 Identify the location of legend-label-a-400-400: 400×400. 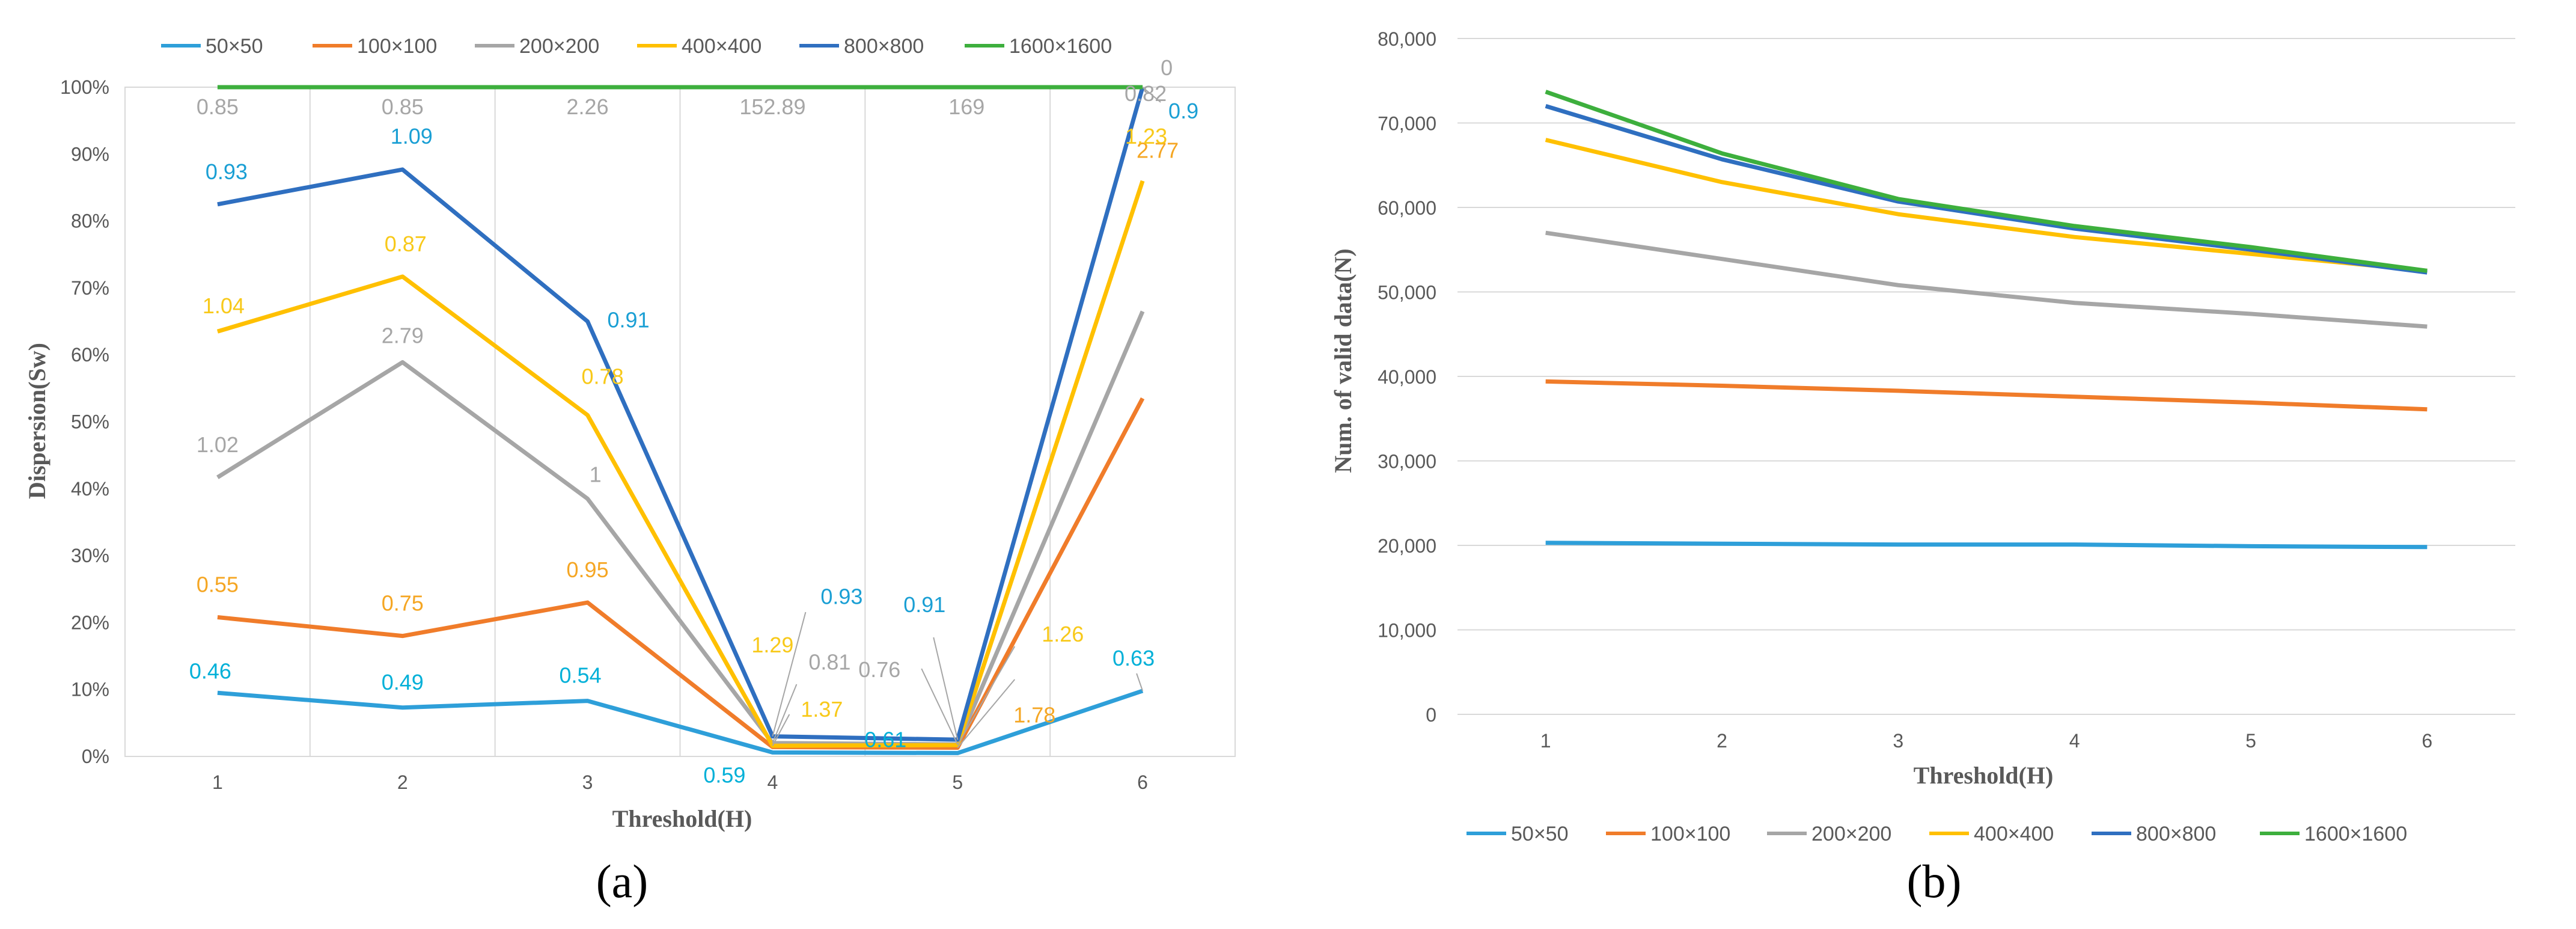
(722, 46).